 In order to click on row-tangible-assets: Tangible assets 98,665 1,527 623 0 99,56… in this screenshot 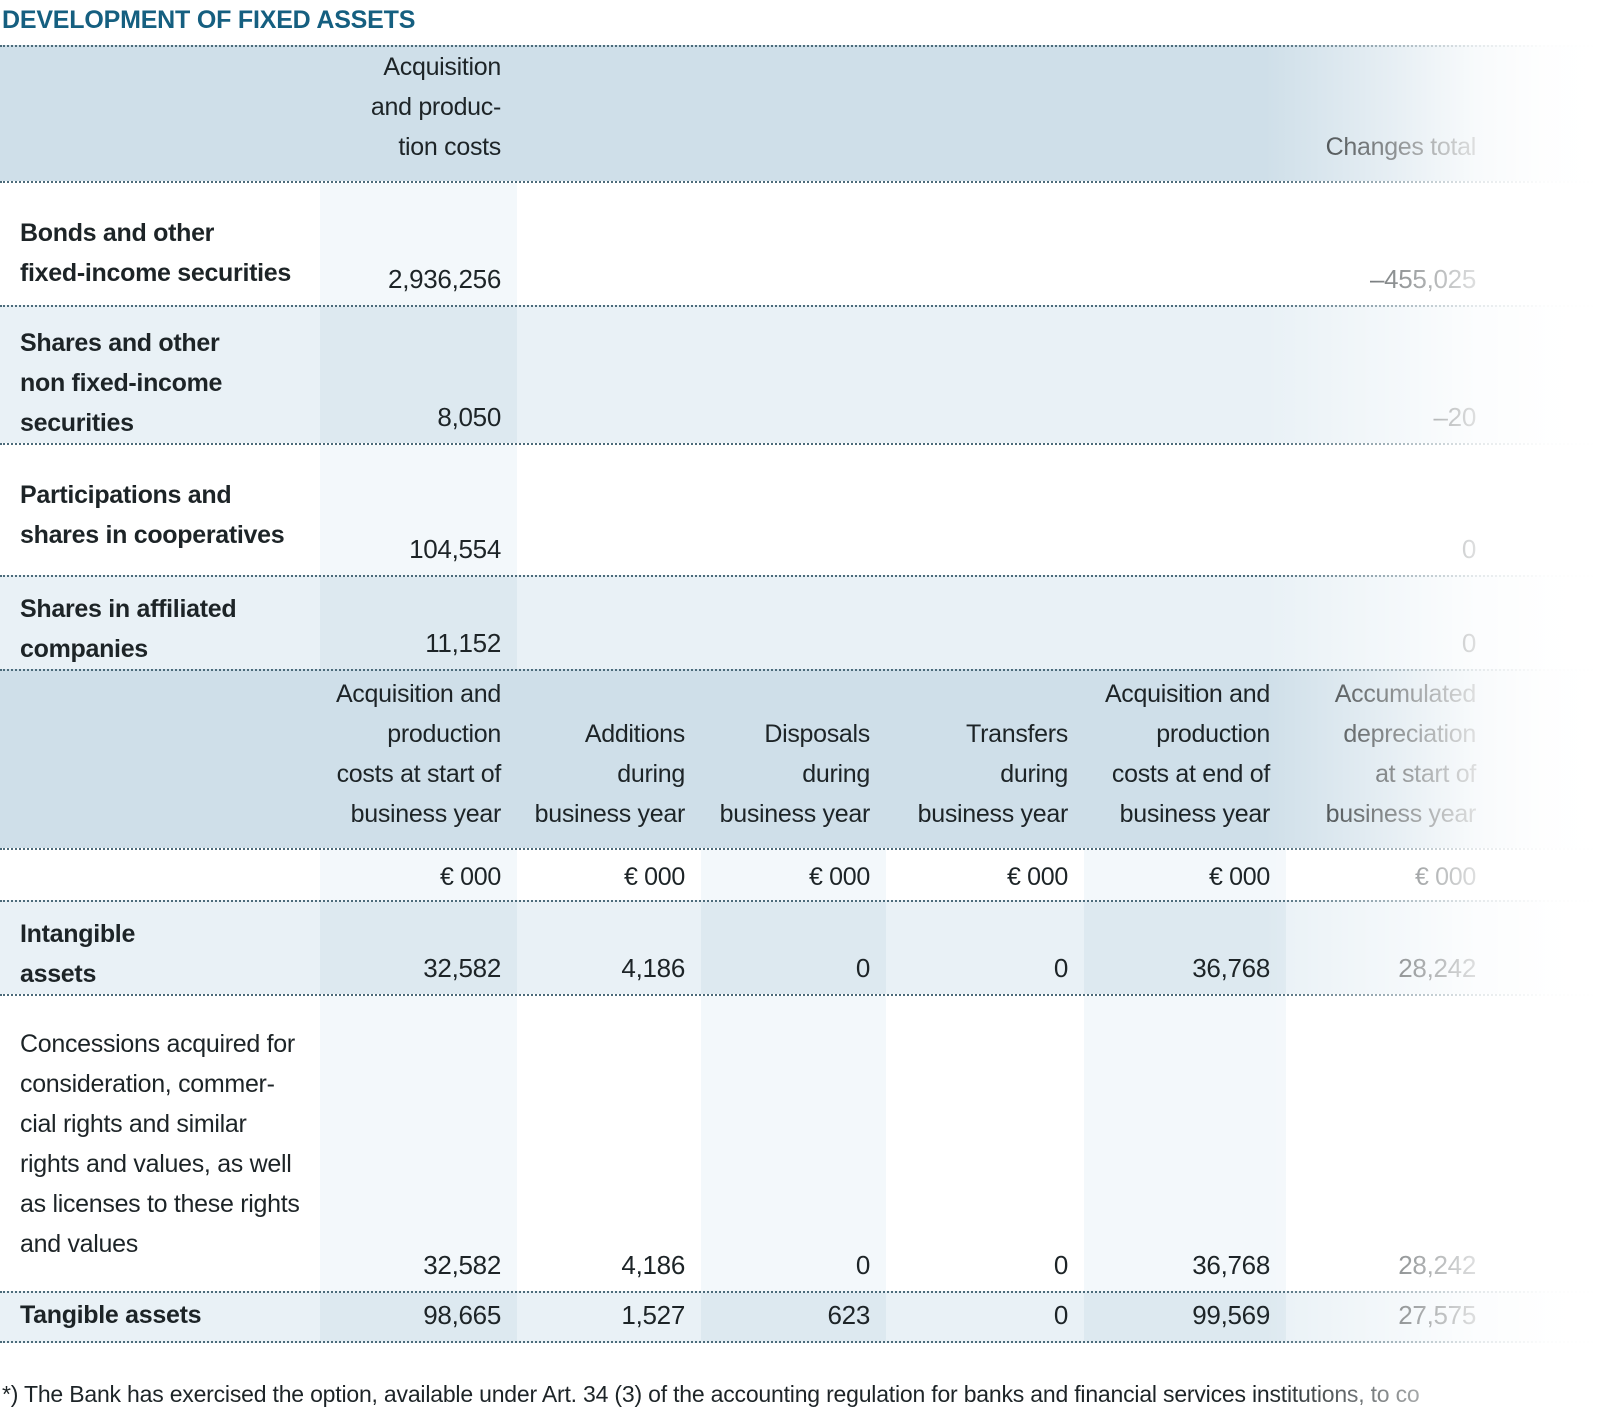, I will do `click(800, 1317)`.